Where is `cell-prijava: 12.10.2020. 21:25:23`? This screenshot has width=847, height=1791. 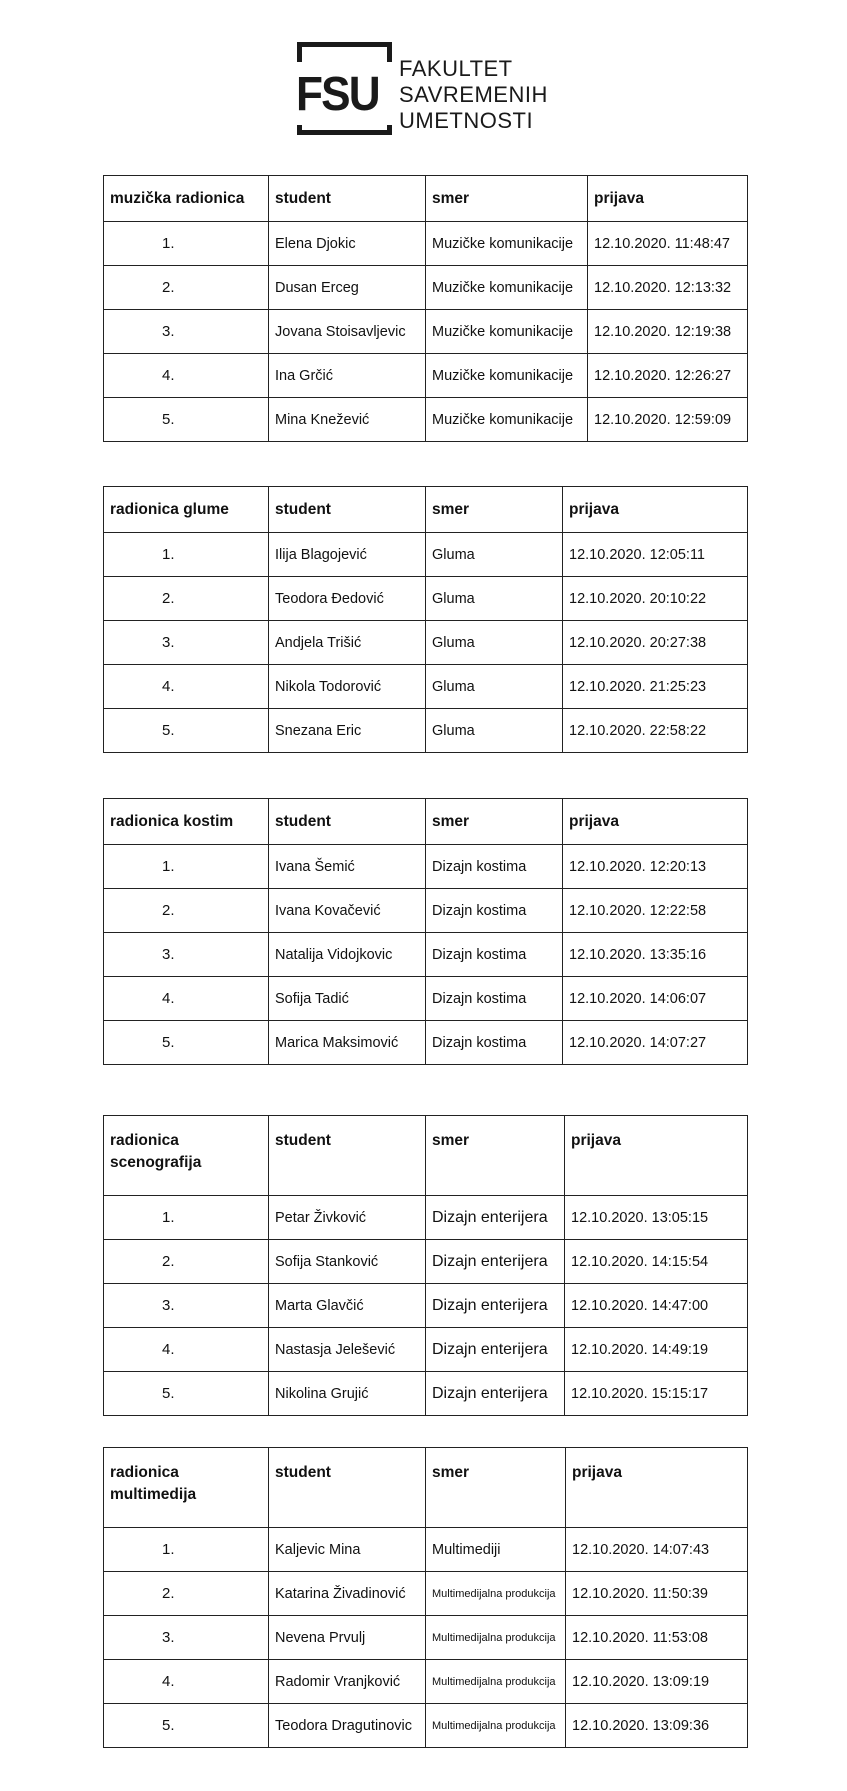 cell-prijava: 12.10.2020. 21:25:23 is located at coordinates (655, 686).